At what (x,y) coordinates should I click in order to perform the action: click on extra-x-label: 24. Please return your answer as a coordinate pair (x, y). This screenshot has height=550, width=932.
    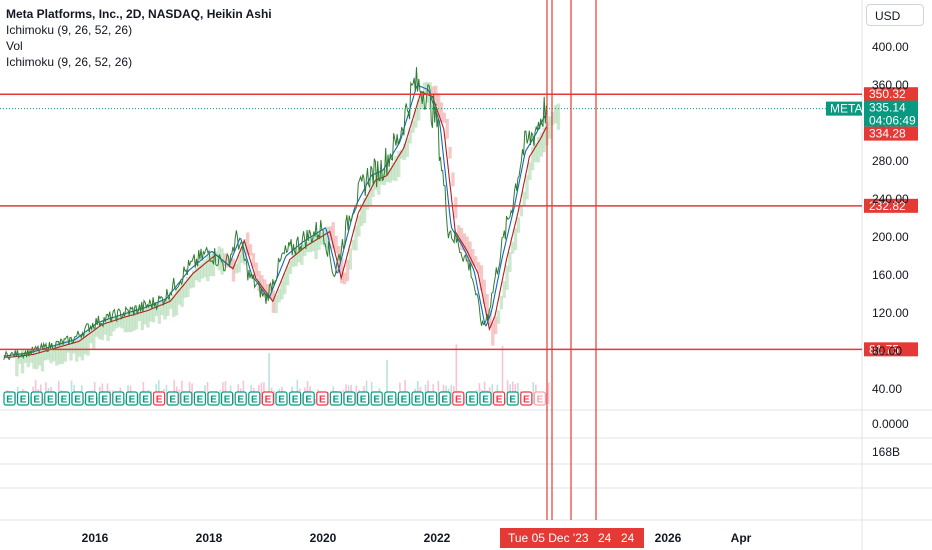
    Looking at the image, I should click on (628, 538).